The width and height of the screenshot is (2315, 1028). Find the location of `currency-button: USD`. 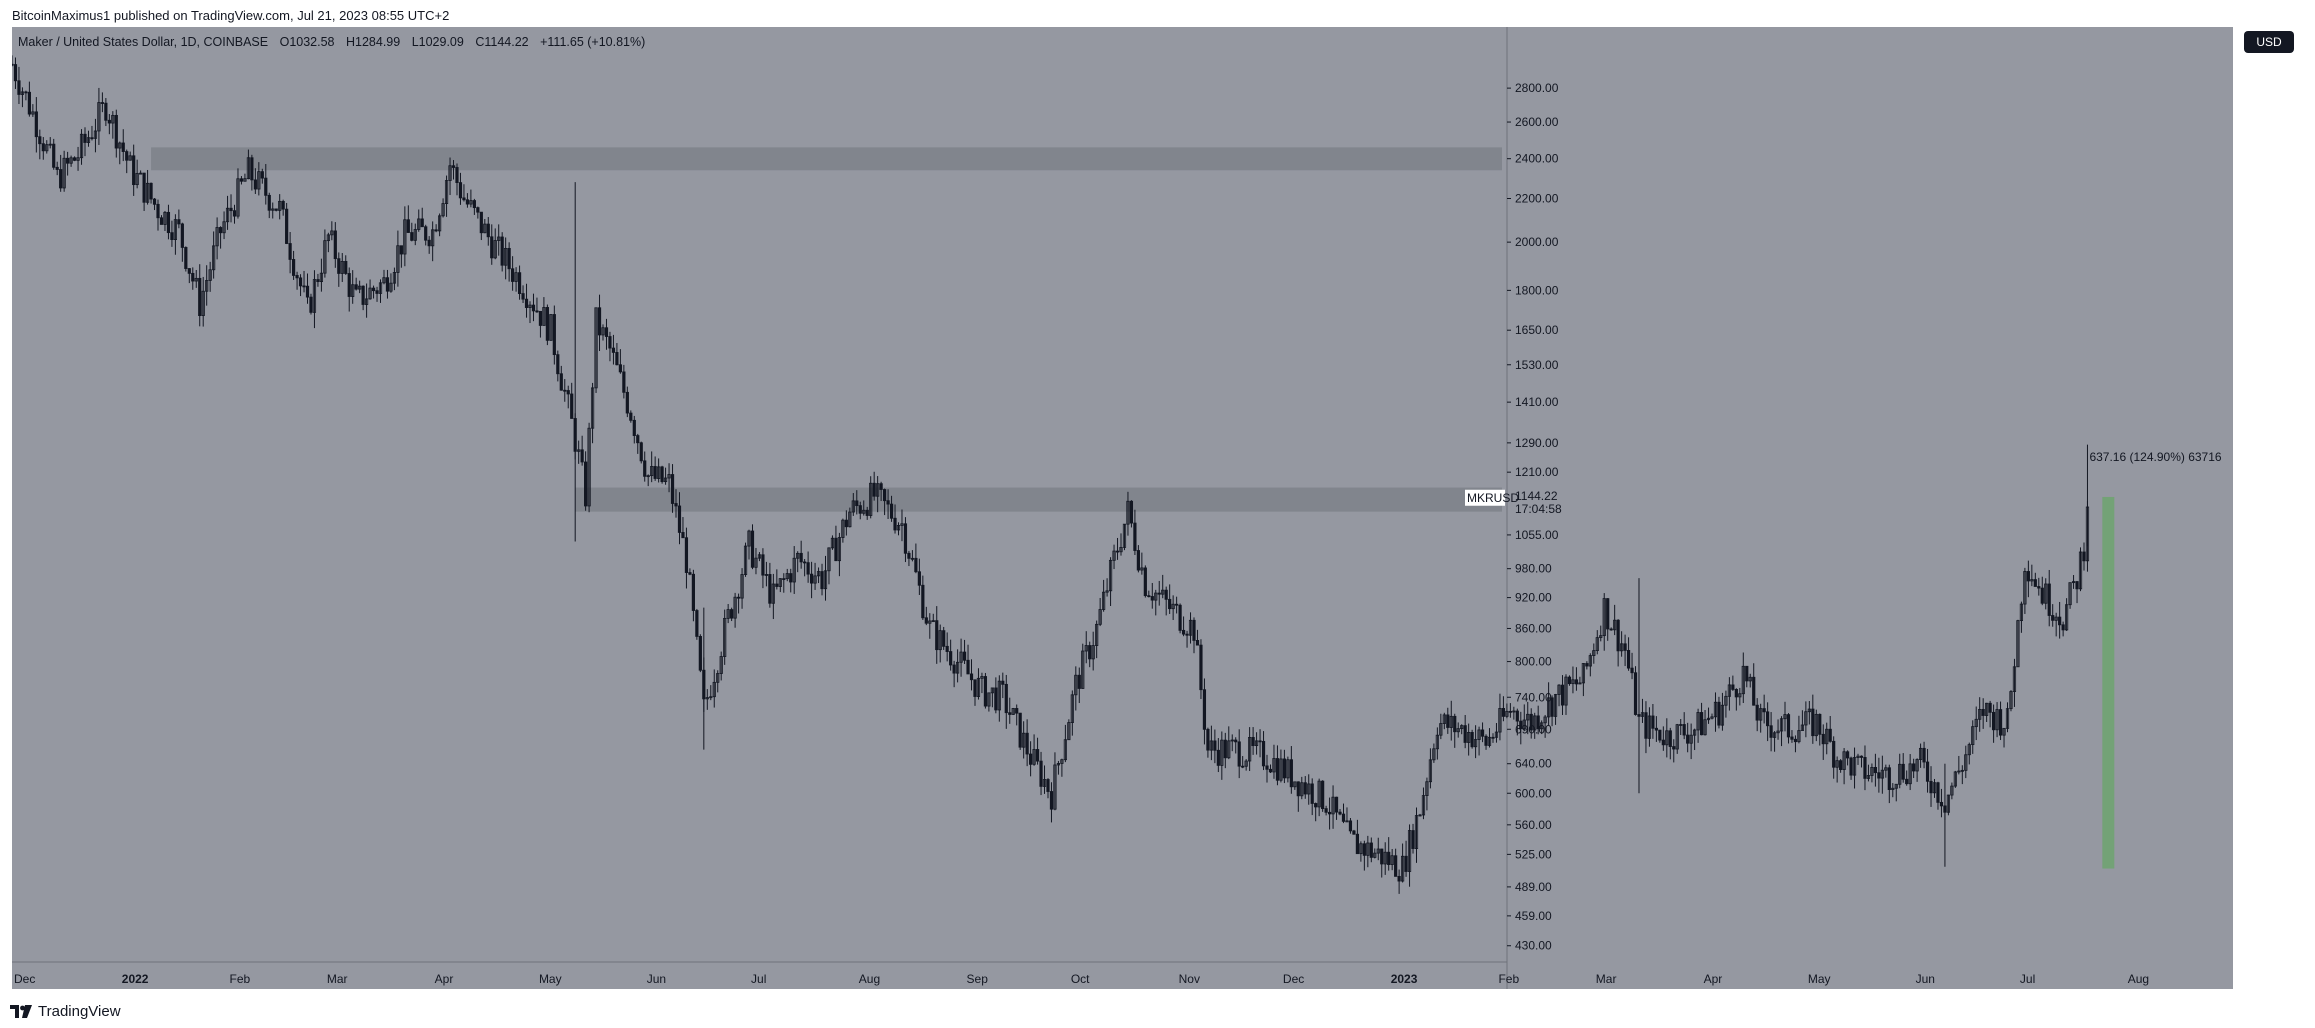

currency-button: USD is located at coordinates (2269, 42).